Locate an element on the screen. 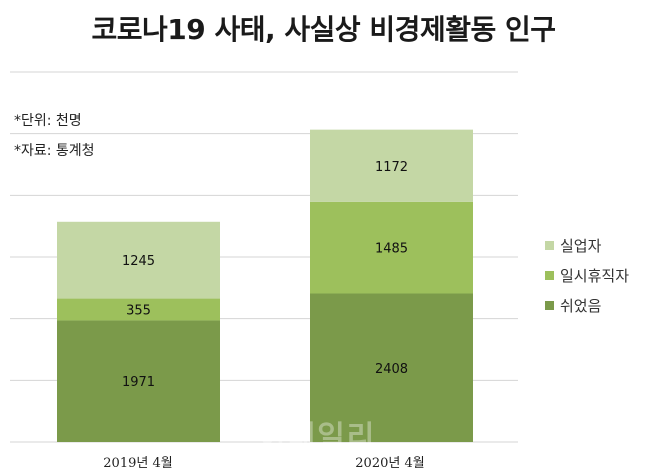 This screenshot has height=472, width=647. data-label-2-0: 1245 is located at coordinates (138, 261).